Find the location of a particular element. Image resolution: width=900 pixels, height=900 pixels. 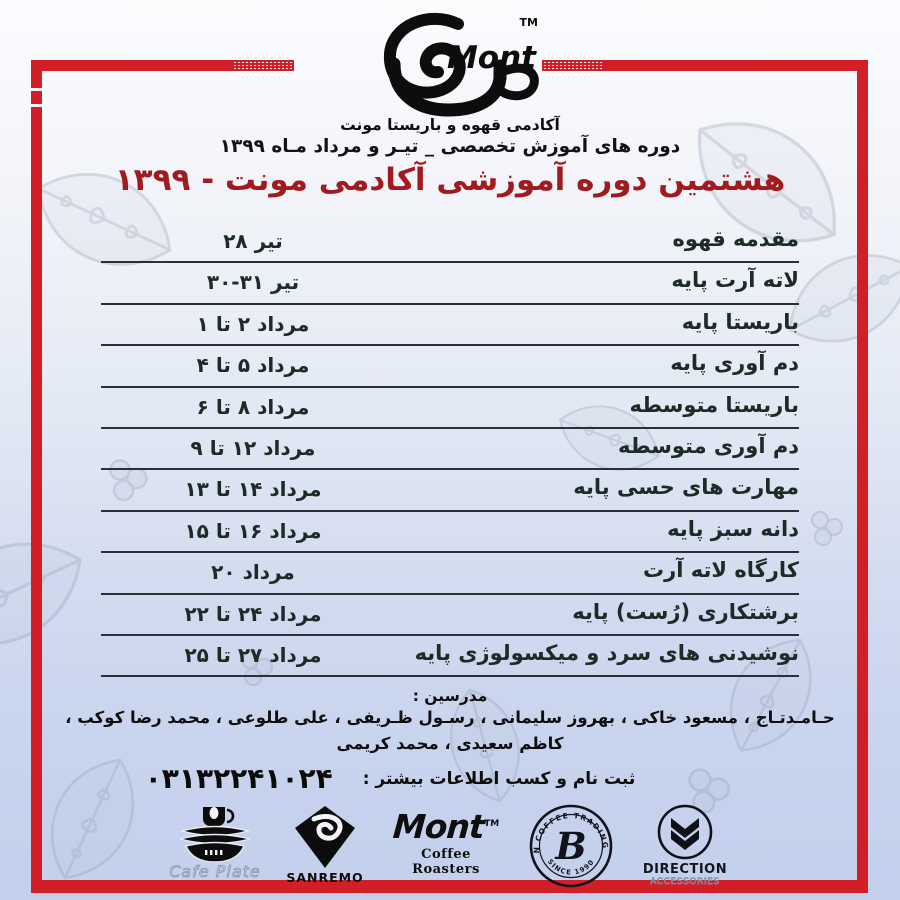

sanremo-logo: SANREMO COFFEE MACHINES is located at coordinates (325, 849).